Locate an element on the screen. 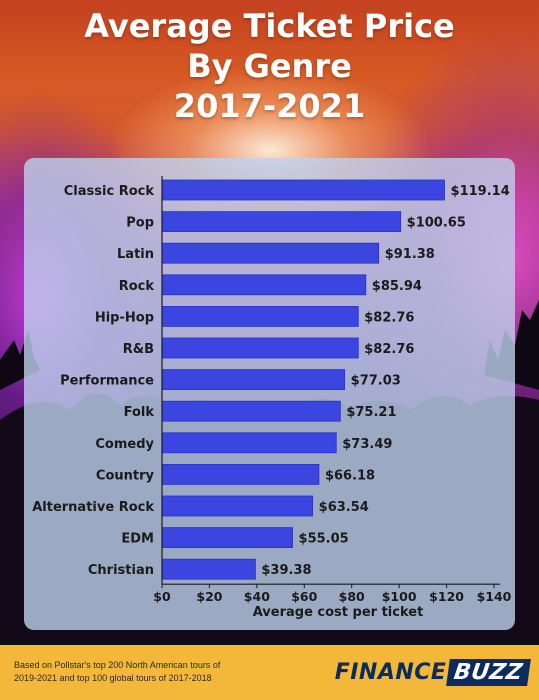  data-label: $55.05 is located at coordinates (324, 539).